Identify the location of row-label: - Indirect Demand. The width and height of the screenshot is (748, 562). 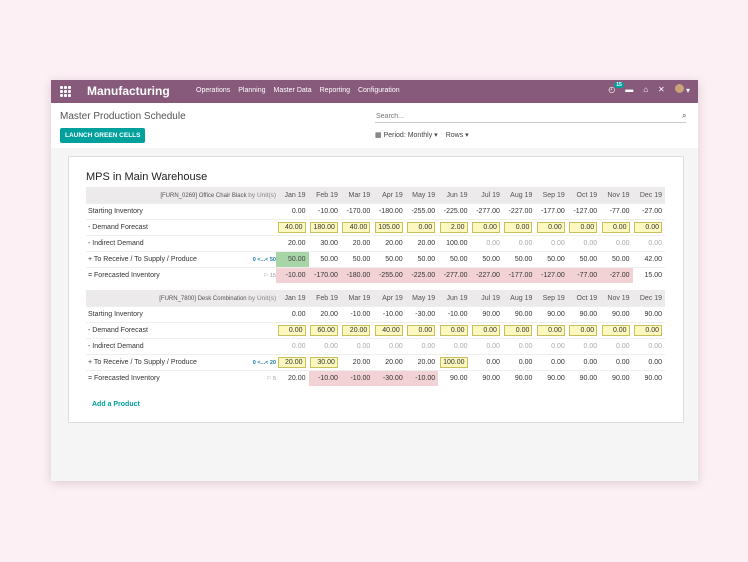
(181, 243).